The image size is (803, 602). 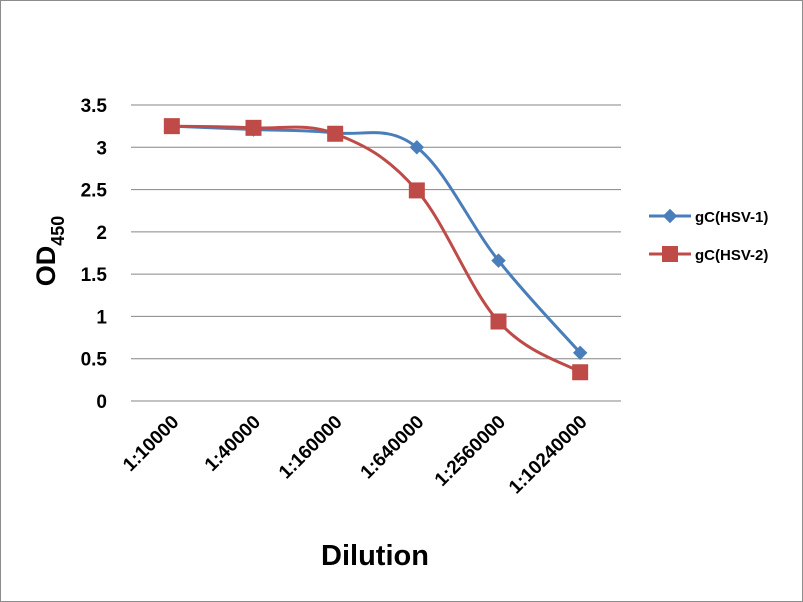 What do you see at coordinates (94, 360) in the screenshot?
I see `y-tick-label: 0.5` at bounding box center [94, 360].